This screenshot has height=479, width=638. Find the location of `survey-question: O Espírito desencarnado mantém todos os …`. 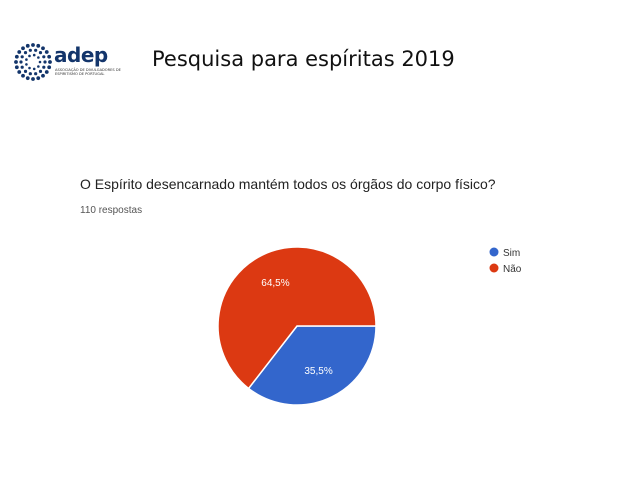

survey-question: O Espírito desencarnado mantém todos os … is located at coordinates (288, 184).